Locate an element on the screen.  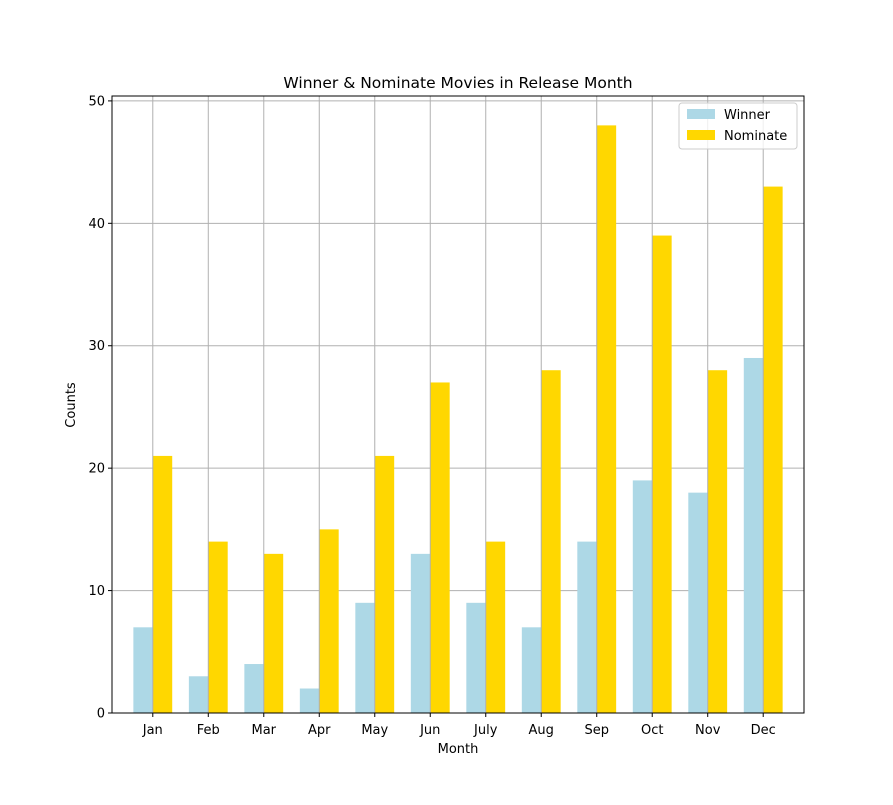
legend-swatch-nominate is located at coordinates (701, 135).